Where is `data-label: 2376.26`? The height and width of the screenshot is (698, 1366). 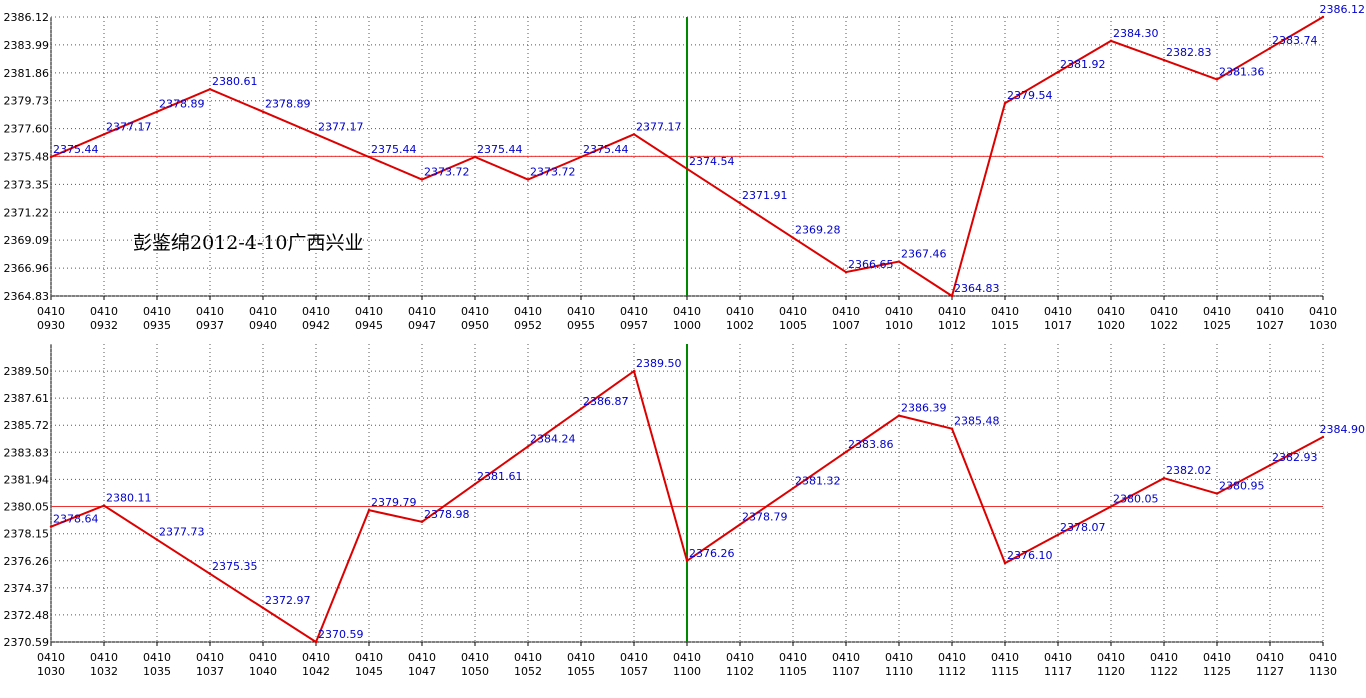
data-label: 2376.26 is located at coordinates (712, 553).